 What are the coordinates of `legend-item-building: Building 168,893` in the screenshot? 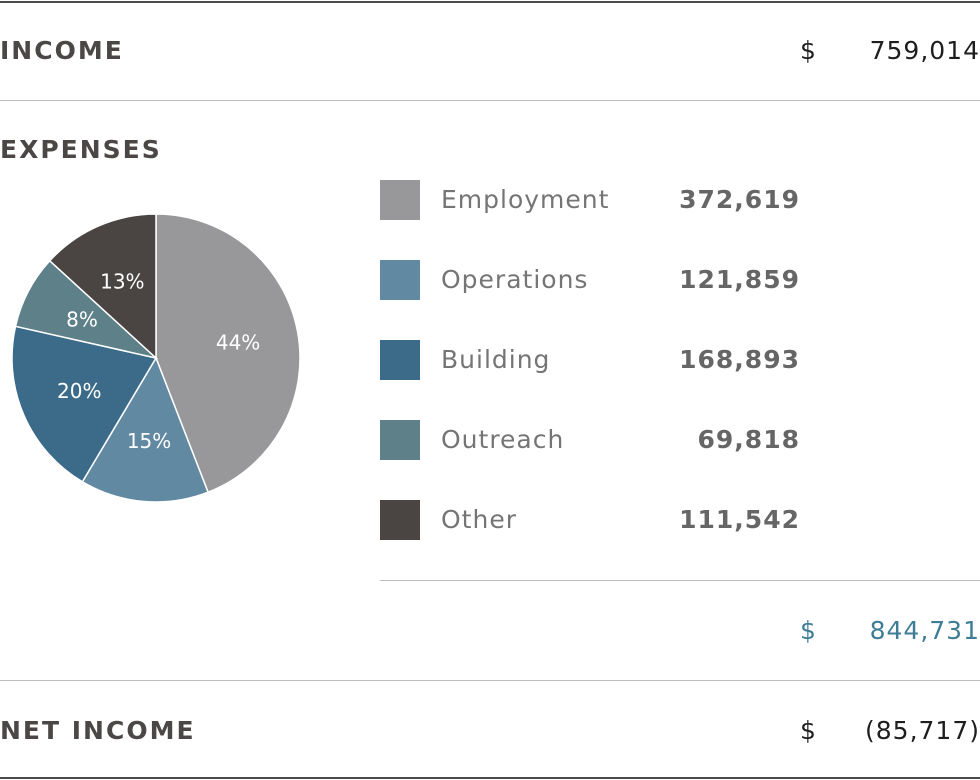 It's located at (590, 360).